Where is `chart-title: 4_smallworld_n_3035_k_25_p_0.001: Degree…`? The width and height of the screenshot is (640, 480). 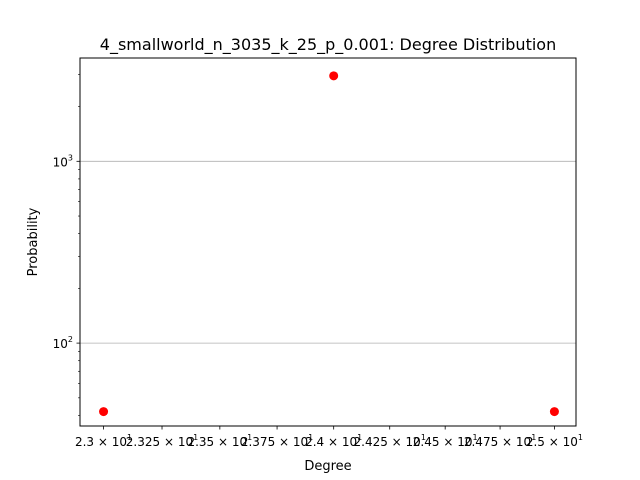
chart-title: 4_smallworld_n_3035_k_25_p_0.001: Degree… is located at coordinates (328, 45).